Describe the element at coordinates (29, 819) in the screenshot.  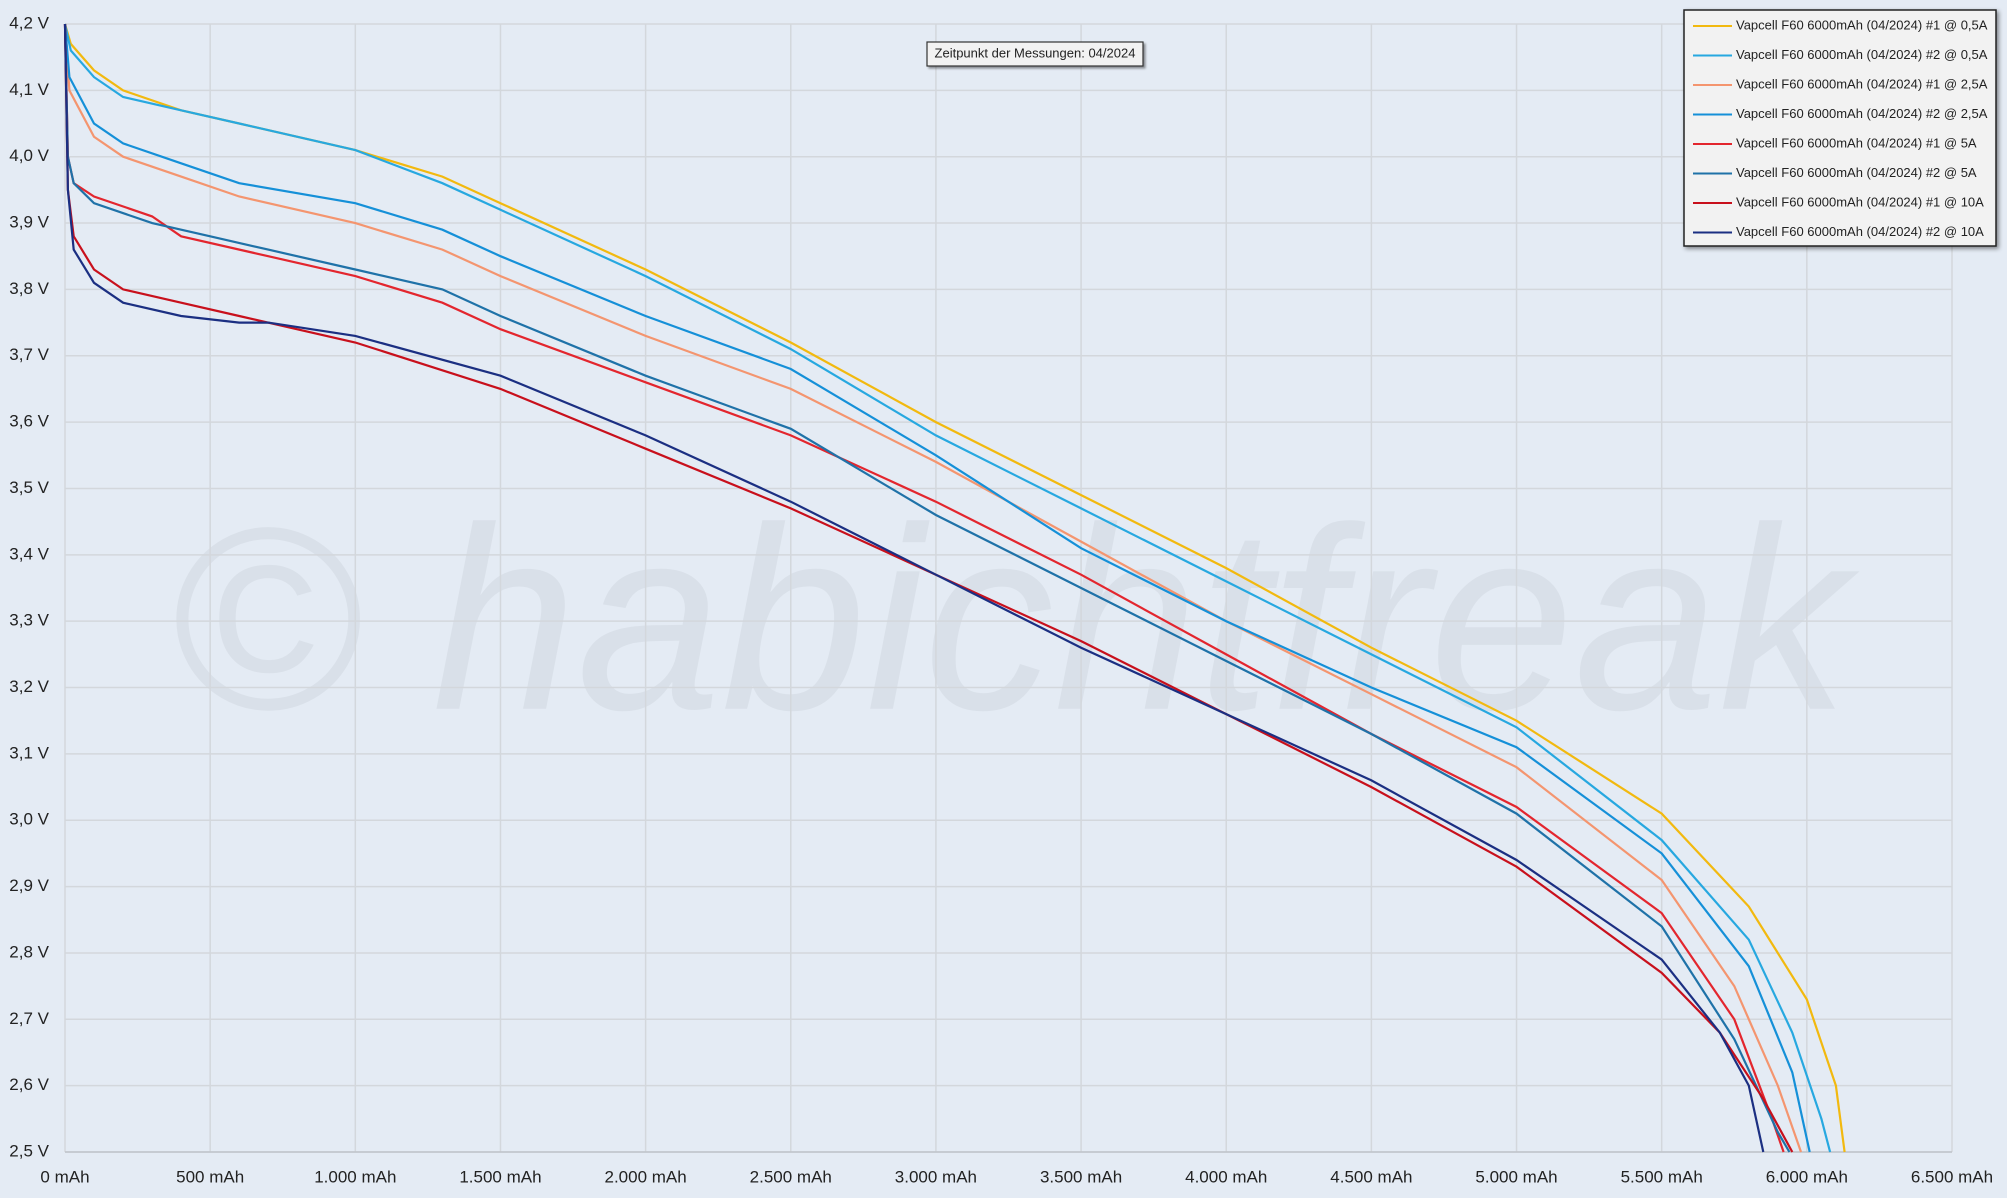
I see `y-tick-label: 3,0 V` at that location.